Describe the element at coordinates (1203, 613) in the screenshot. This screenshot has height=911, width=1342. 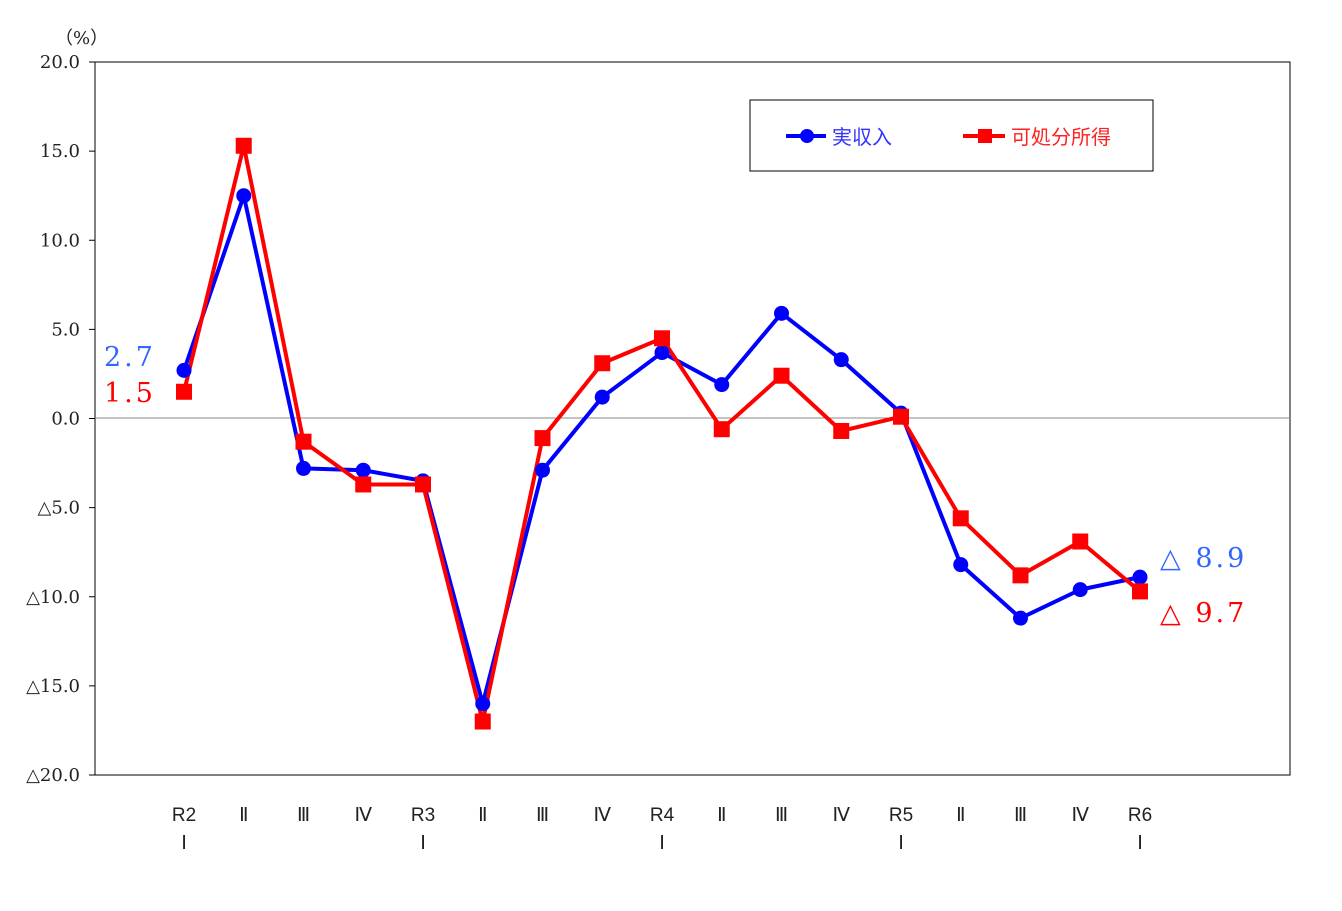
I see `annotation-red-last: △ 9.7` at that location.